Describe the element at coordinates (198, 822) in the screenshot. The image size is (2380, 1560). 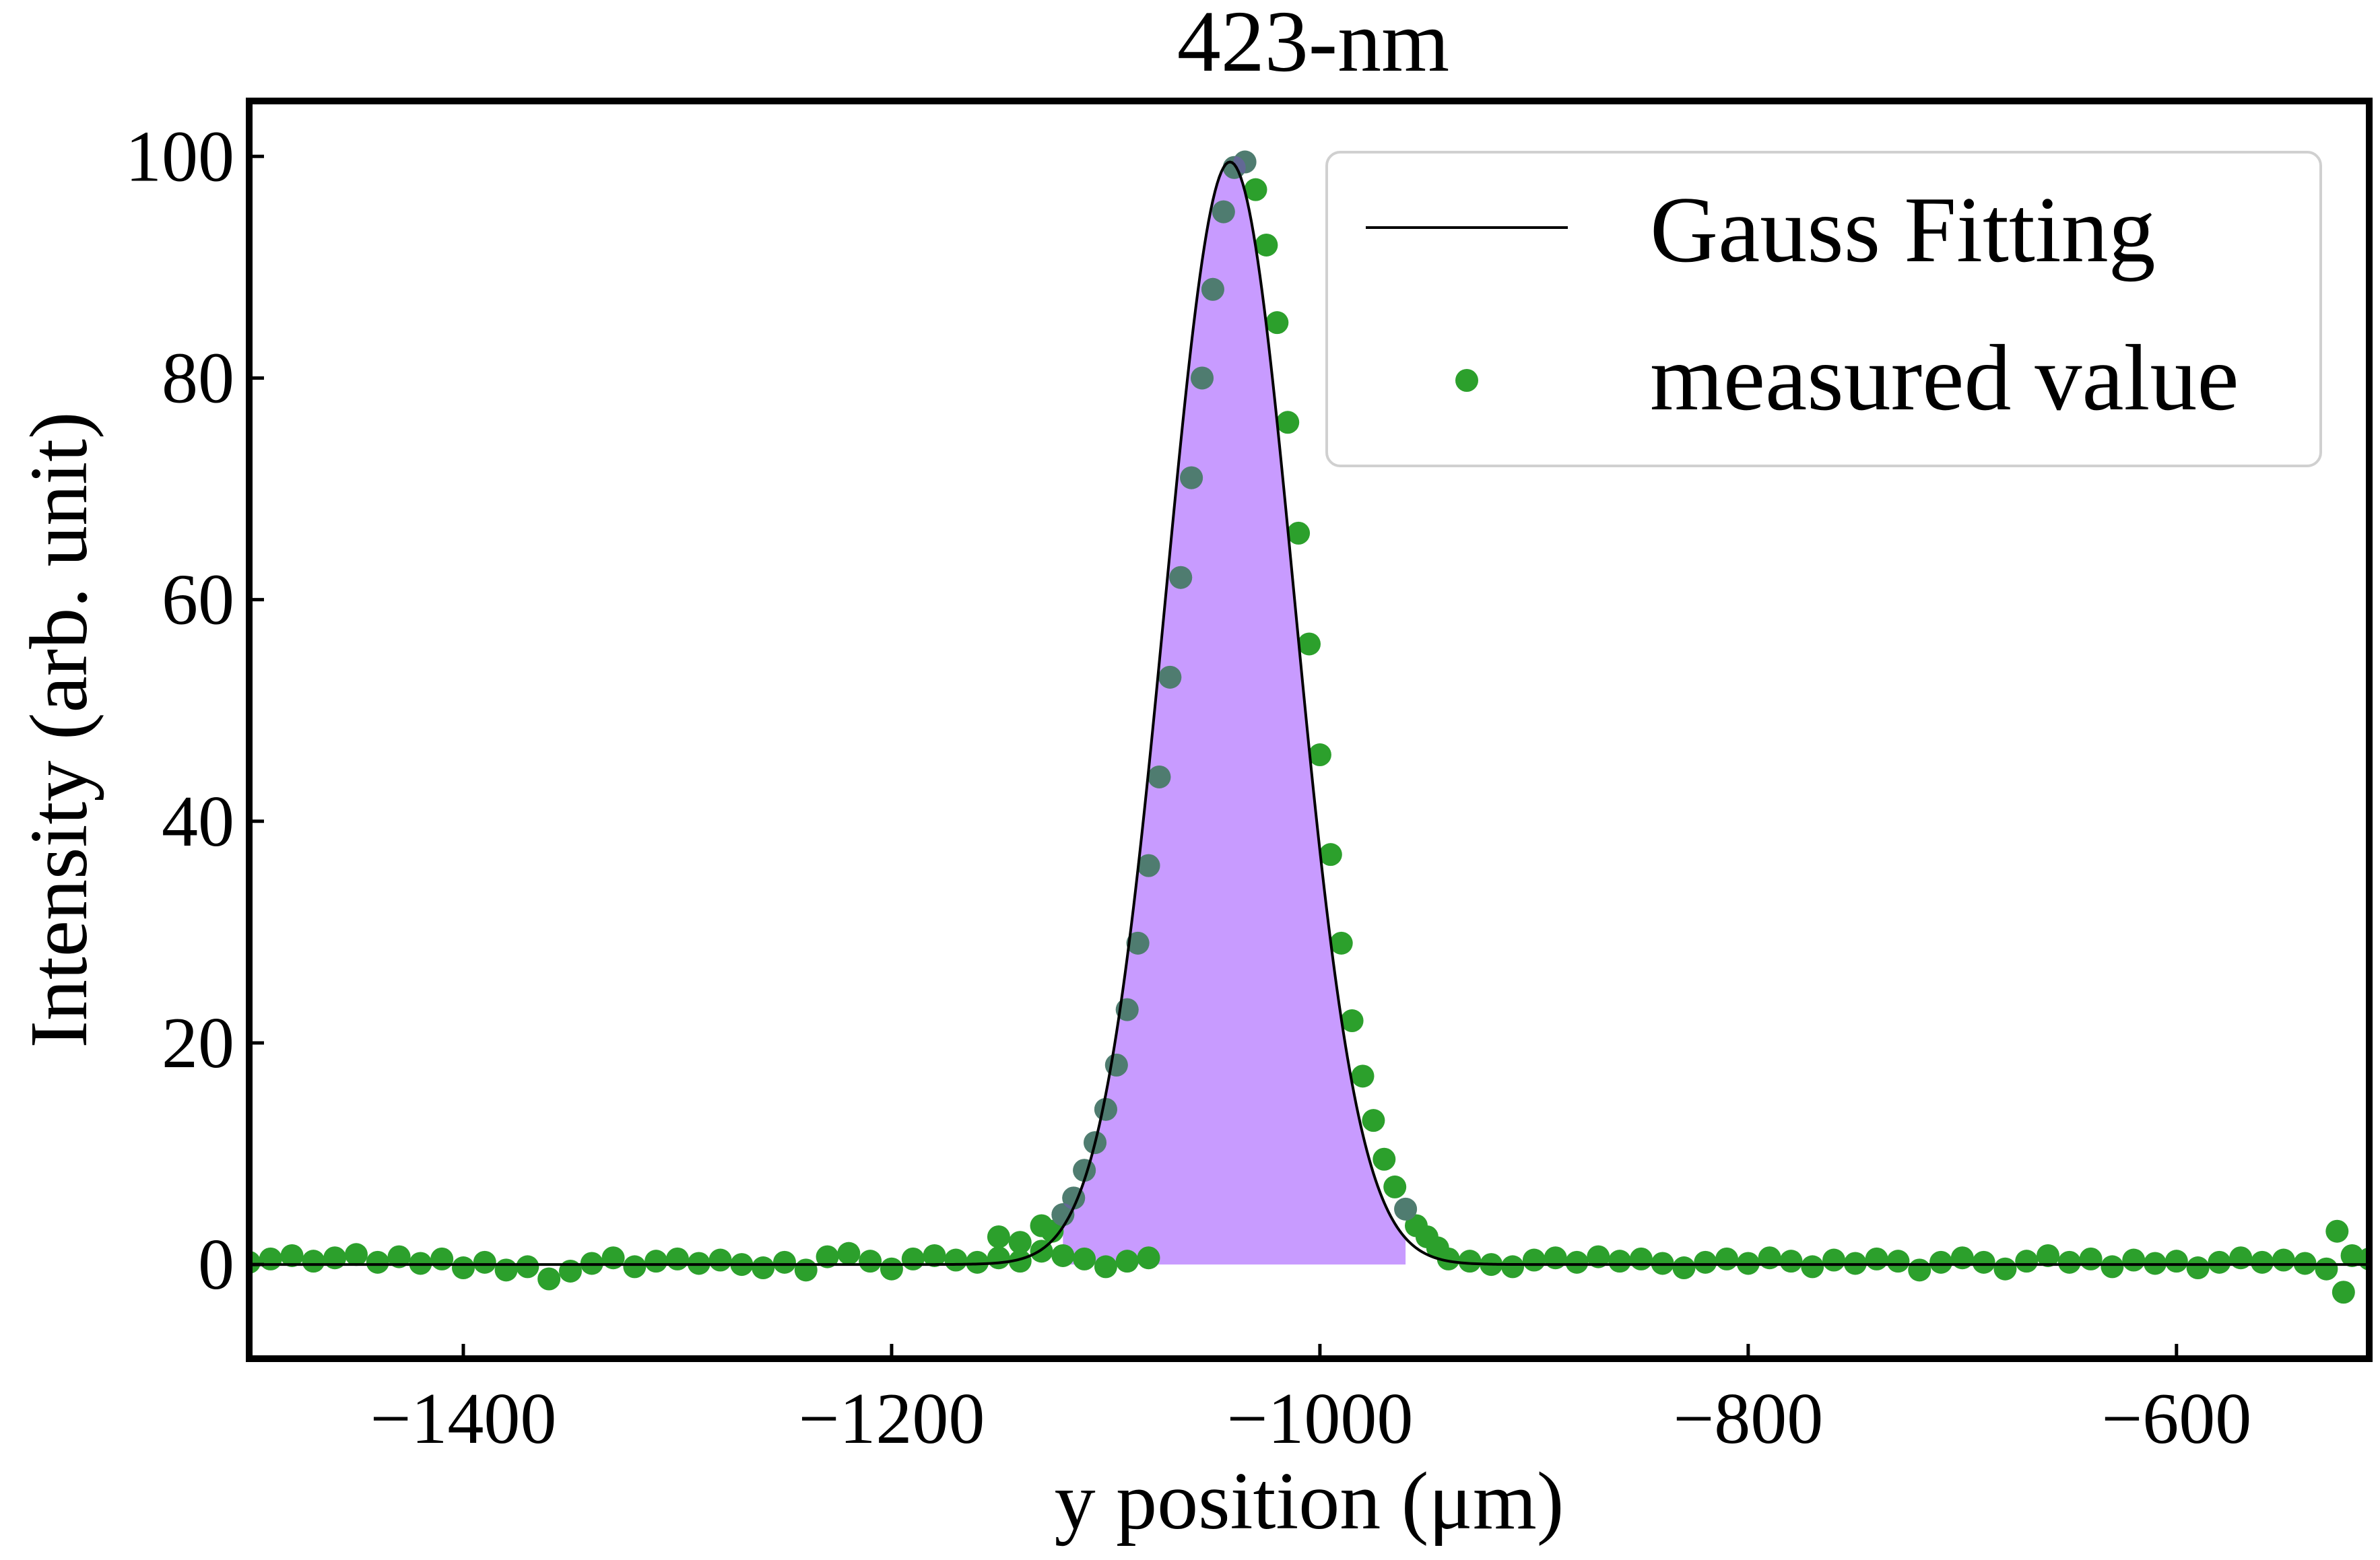
I see `y-tick-label: 40` at that location.